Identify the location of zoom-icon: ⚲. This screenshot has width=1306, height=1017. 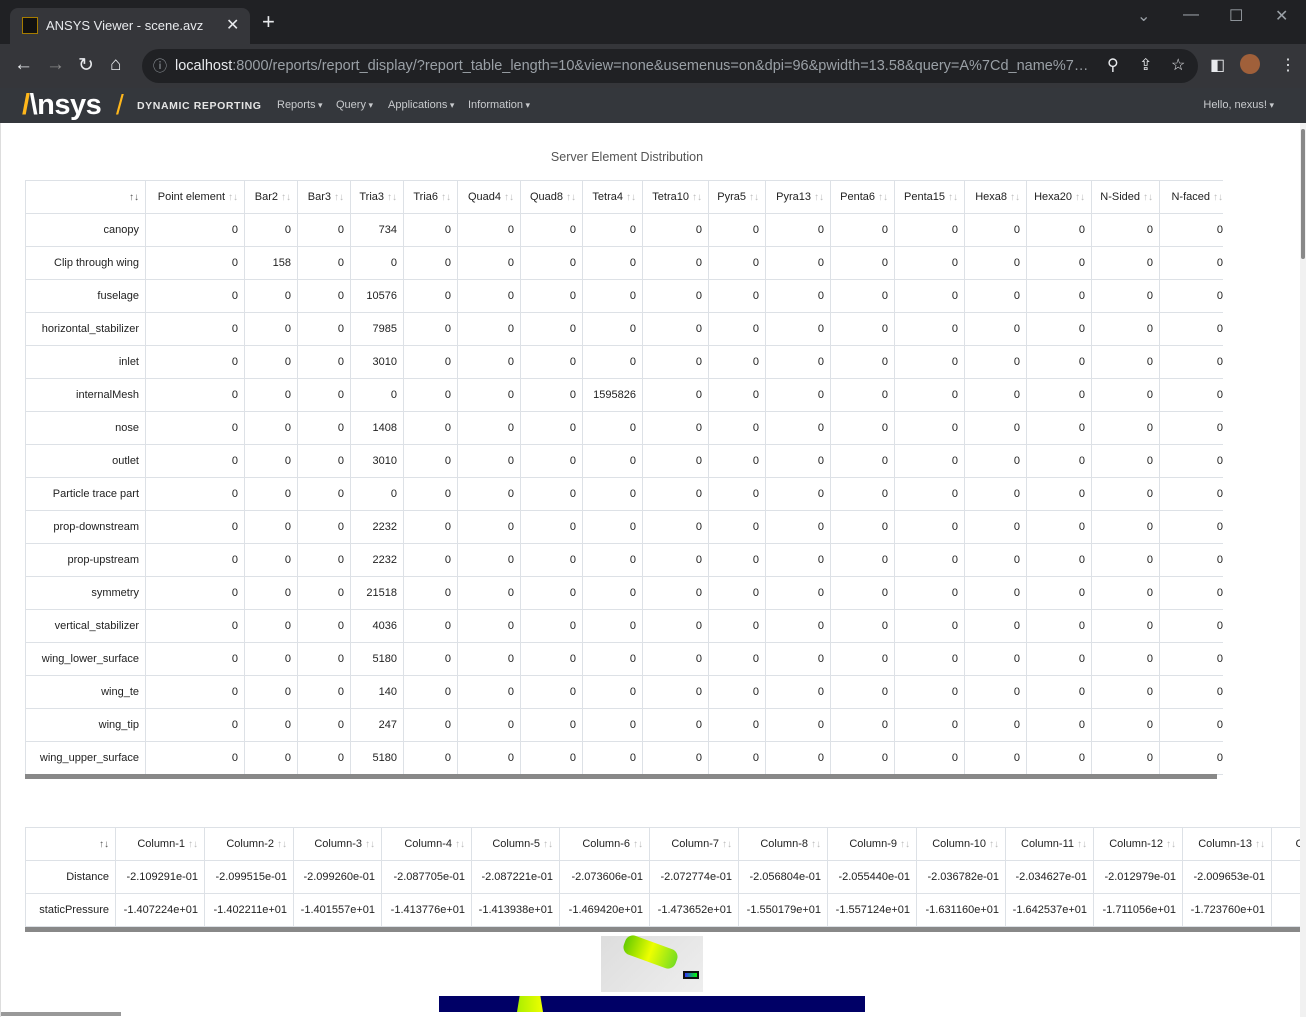
(1113, 65).